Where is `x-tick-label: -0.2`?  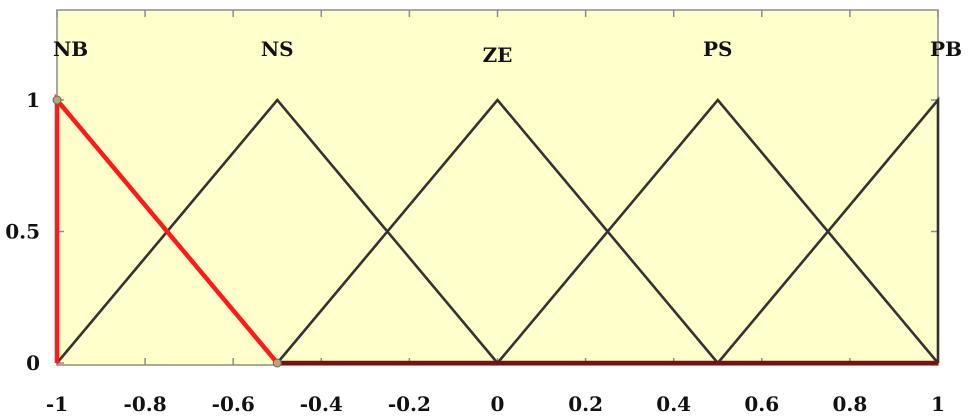
x-tick-label: -0.2 is located at coordinates (409, 404).